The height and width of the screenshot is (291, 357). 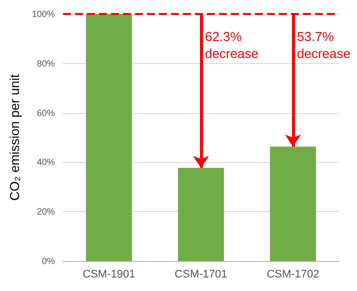 What do you see at coordinates (109, 274) in the screenshot?
I see `x-tick-label: CSM-1901` at bounding box center [109, 274].